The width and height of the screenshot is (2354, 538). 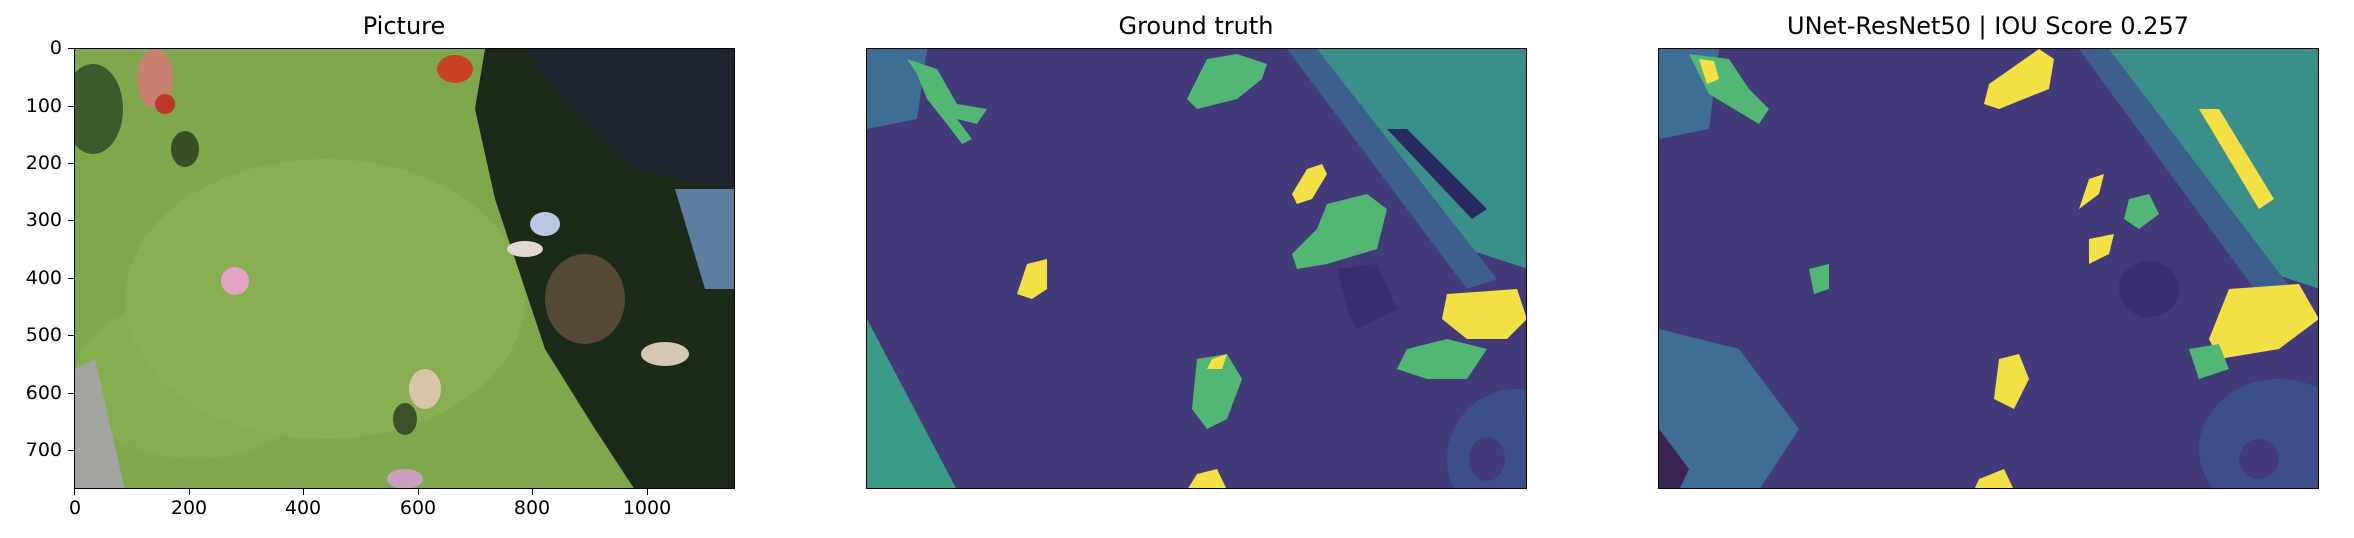 What do you see at coordinates (43, 450) in the screenshot?
I see `ytick-label: 700` at bounding box center [43, 450].